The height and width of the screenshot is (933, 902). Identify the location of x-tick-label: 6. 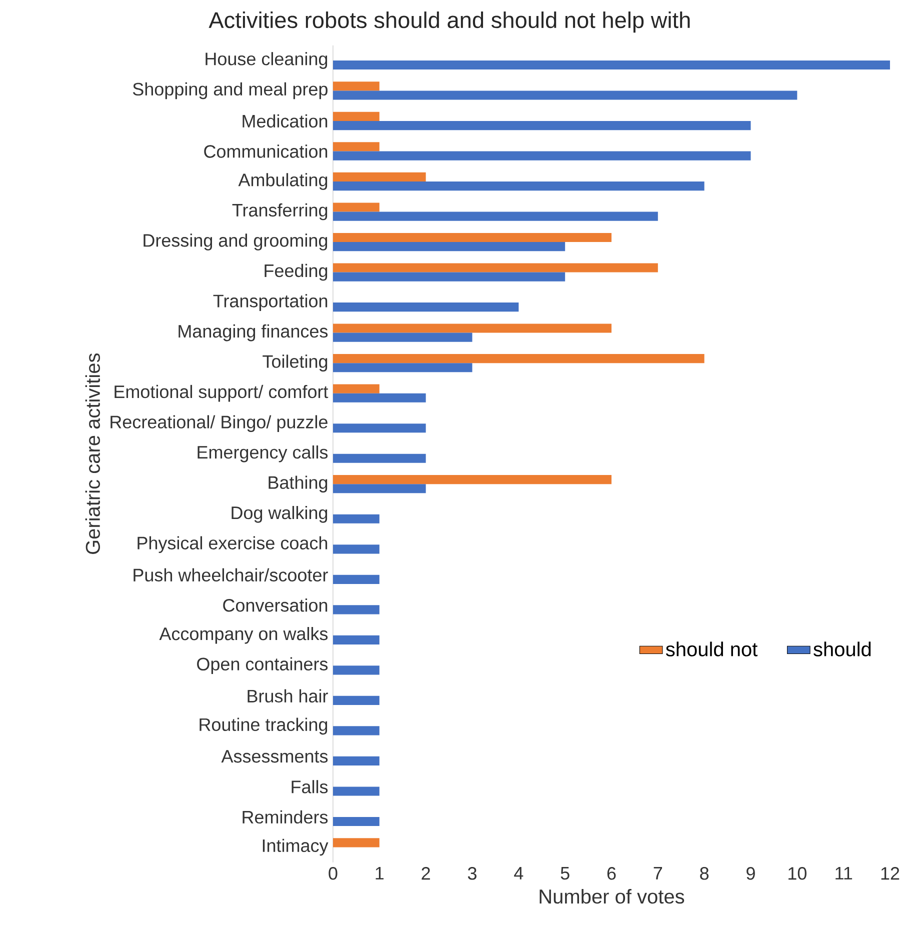
(611, 873).